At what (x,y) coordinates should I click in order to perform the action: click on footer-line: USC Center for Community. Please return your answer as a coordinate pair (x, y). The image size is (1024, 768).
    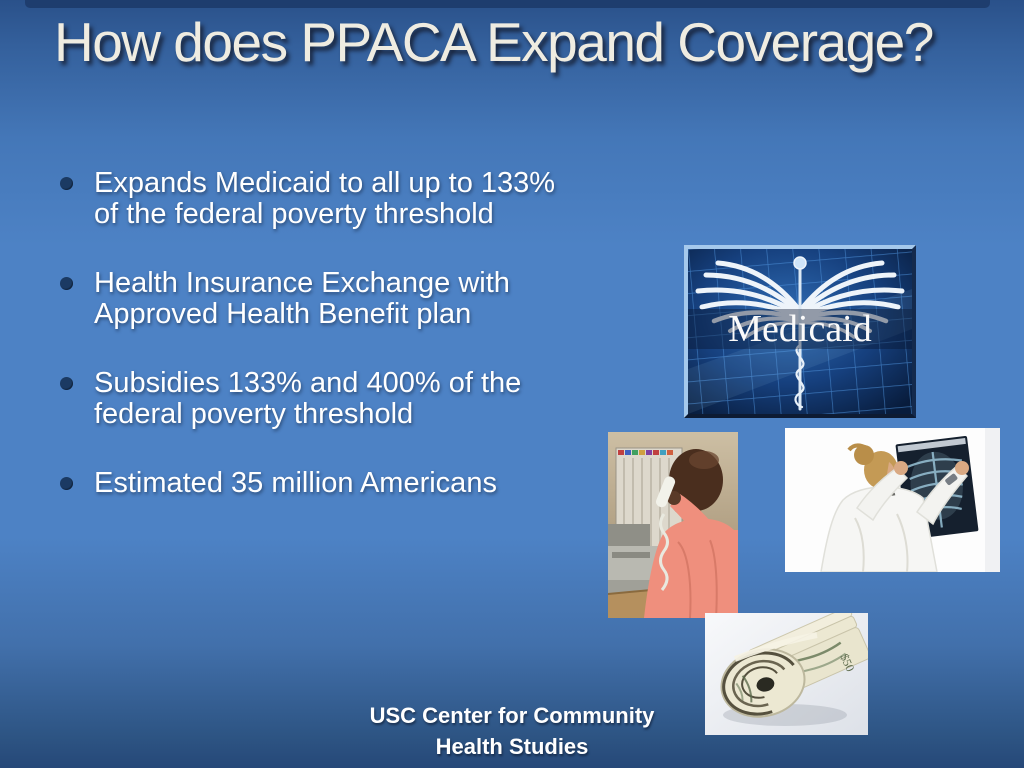
    Looking at the image, I should click on (512, 715).